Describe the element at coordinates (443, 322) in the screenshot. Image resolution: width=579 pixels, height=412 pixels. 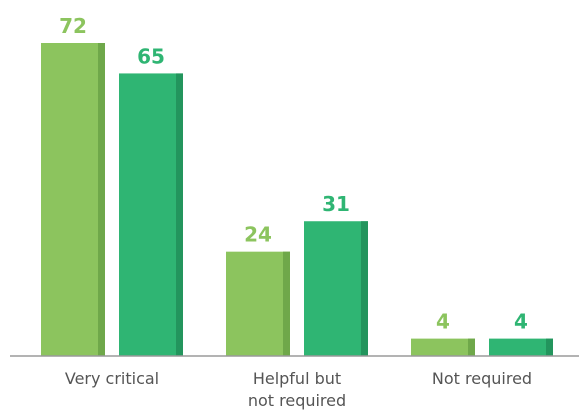
I see `data-label-s1-c3: 4` at that location.